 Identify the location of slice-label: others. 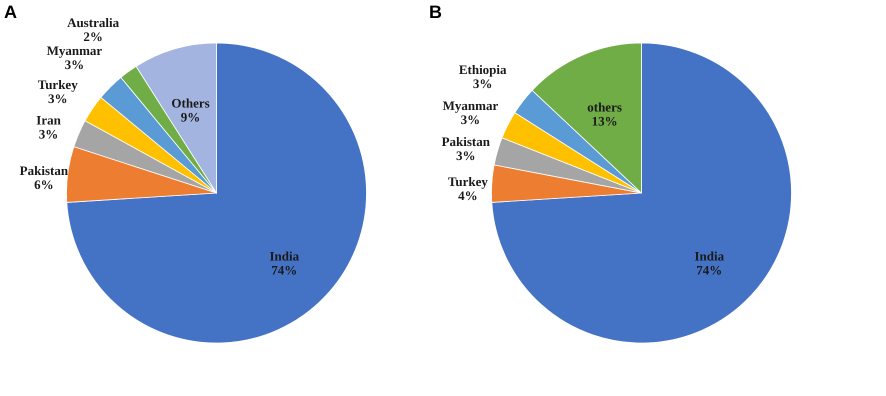
(604, 107).